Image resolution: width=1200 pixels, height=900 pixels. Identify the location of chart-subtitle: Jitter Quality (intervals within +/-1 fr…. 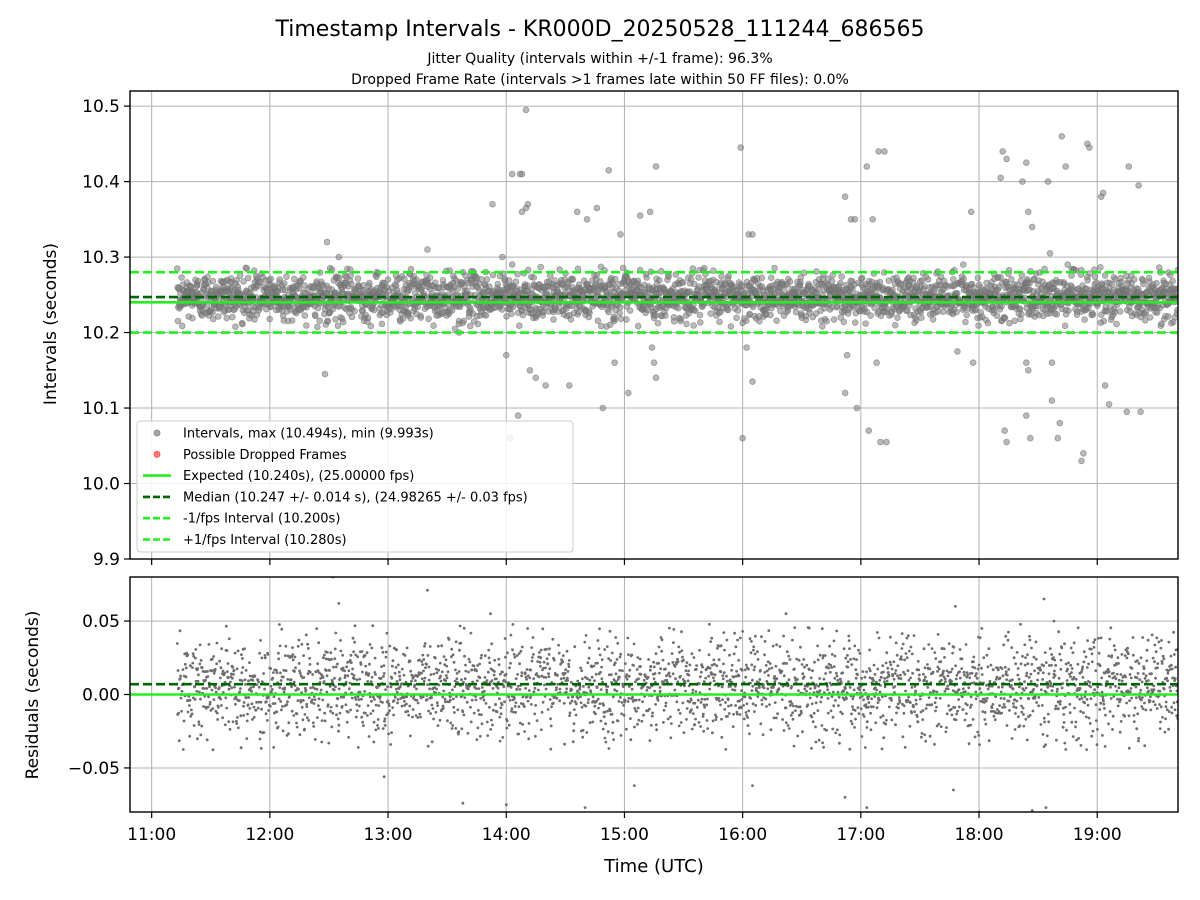
(599, 59).